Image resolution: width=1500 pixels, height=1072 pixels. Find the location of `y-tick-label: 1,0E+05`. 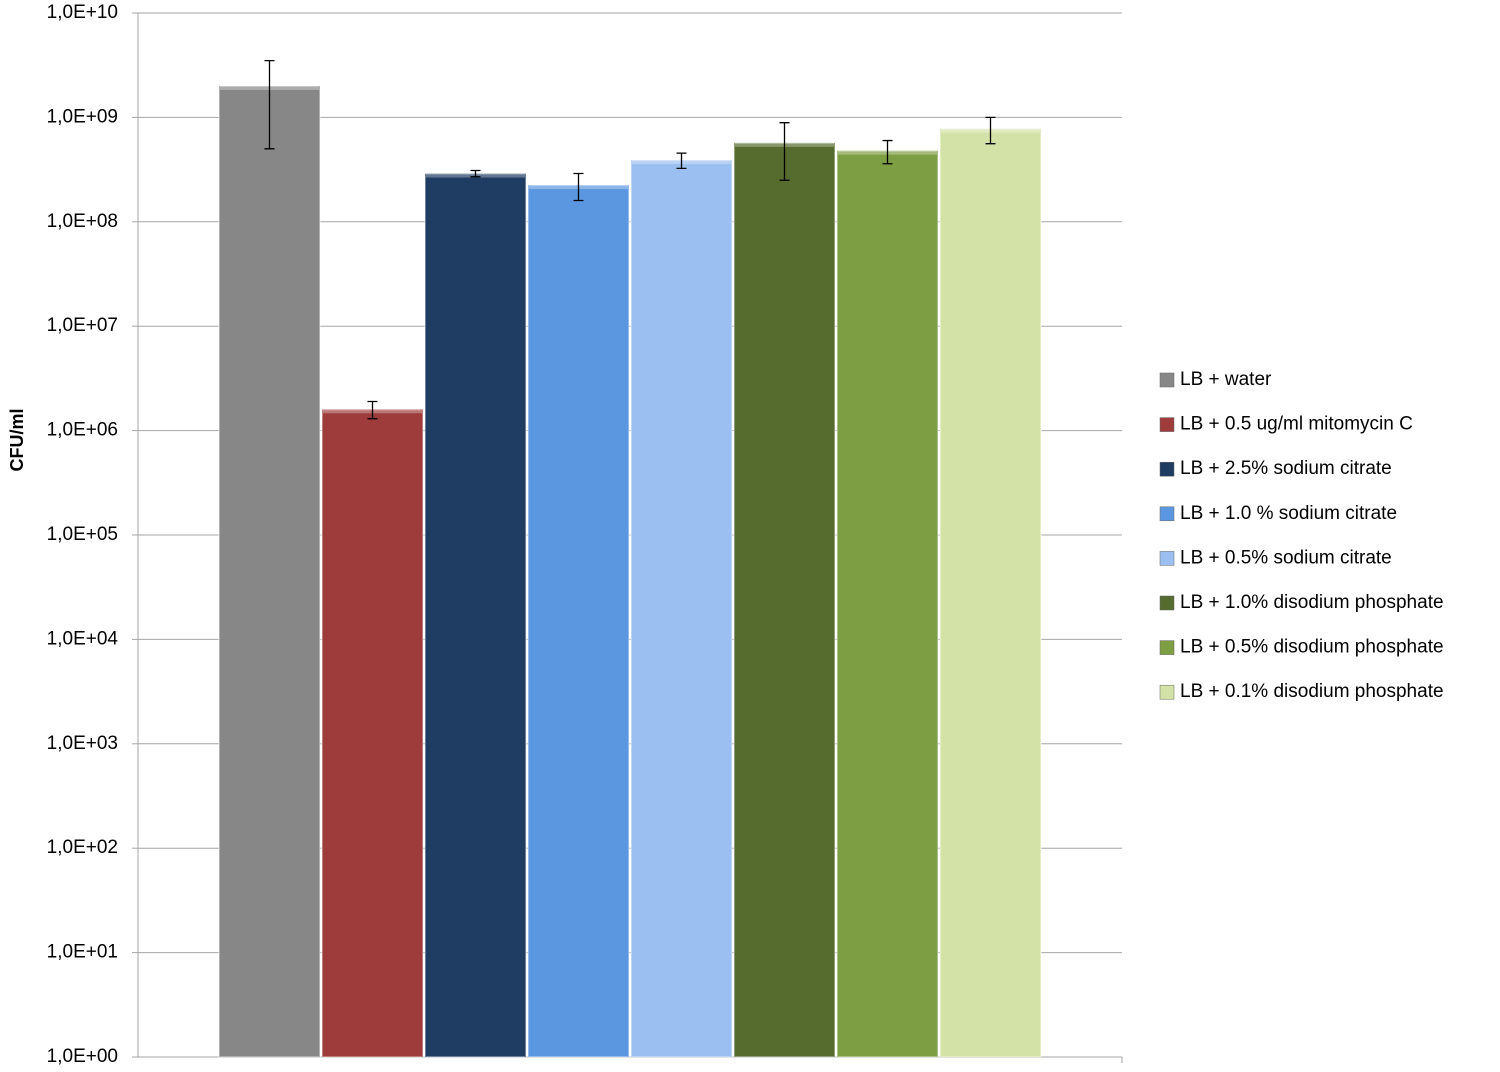

y-tick-label: 1,0E+05 is located at coordinates (82, 534).